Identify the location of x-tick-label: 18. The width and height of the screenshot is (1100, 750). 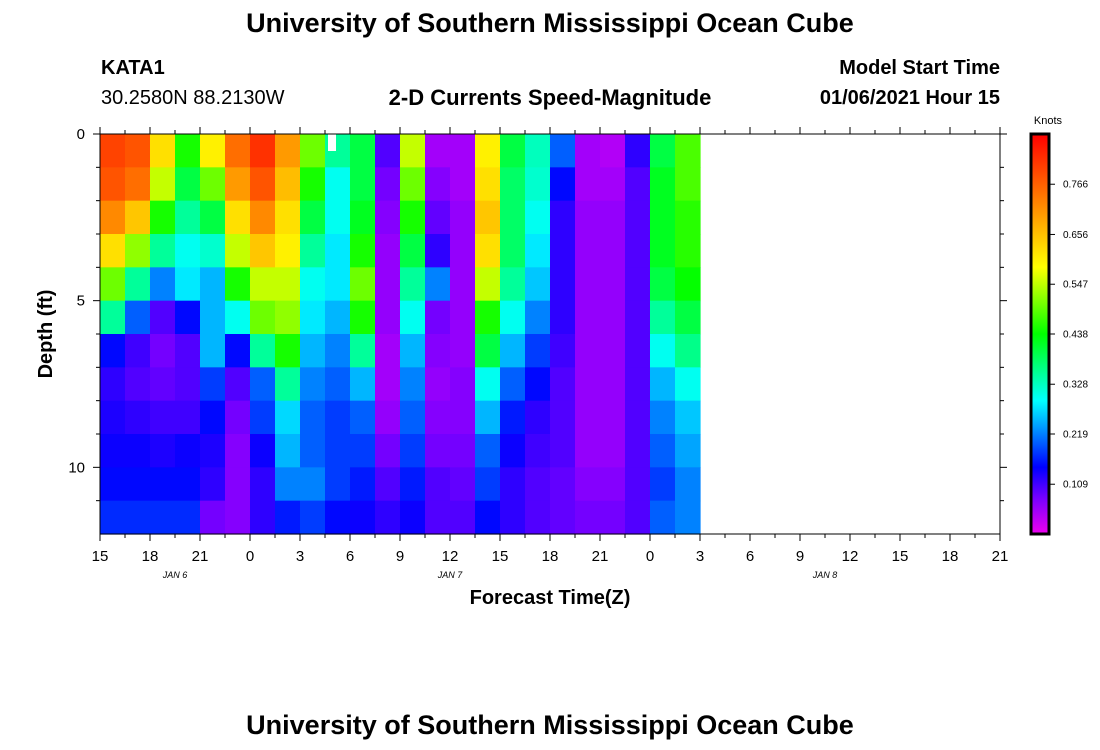
(150, 556).